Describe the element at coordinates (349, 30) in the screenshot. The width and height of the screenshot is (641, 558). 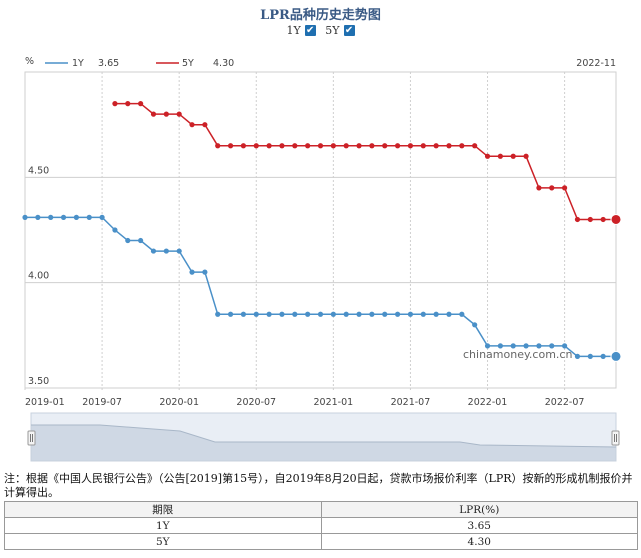
I see `checkbox-5y-checked-icon: ✔` at that location.